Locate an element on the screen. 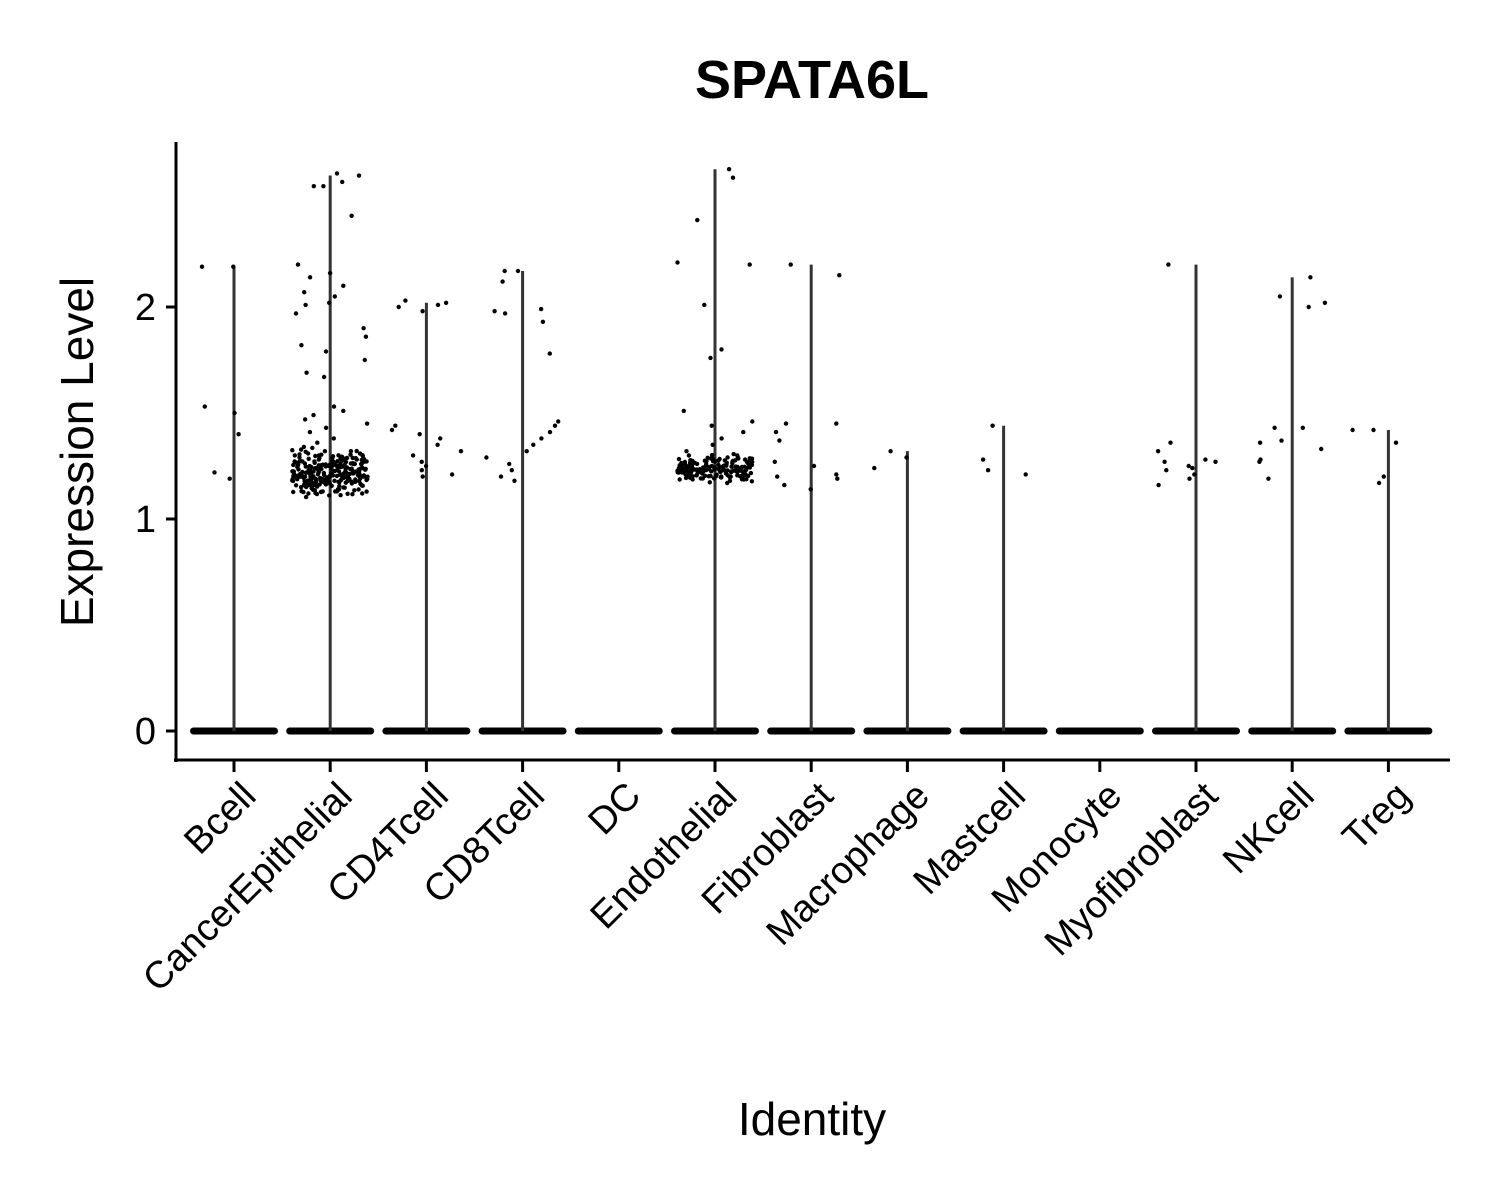 The width and height of the screenshot is (1500, 1200). x-axis-title: Identity is located at coordinates (812, 1119).